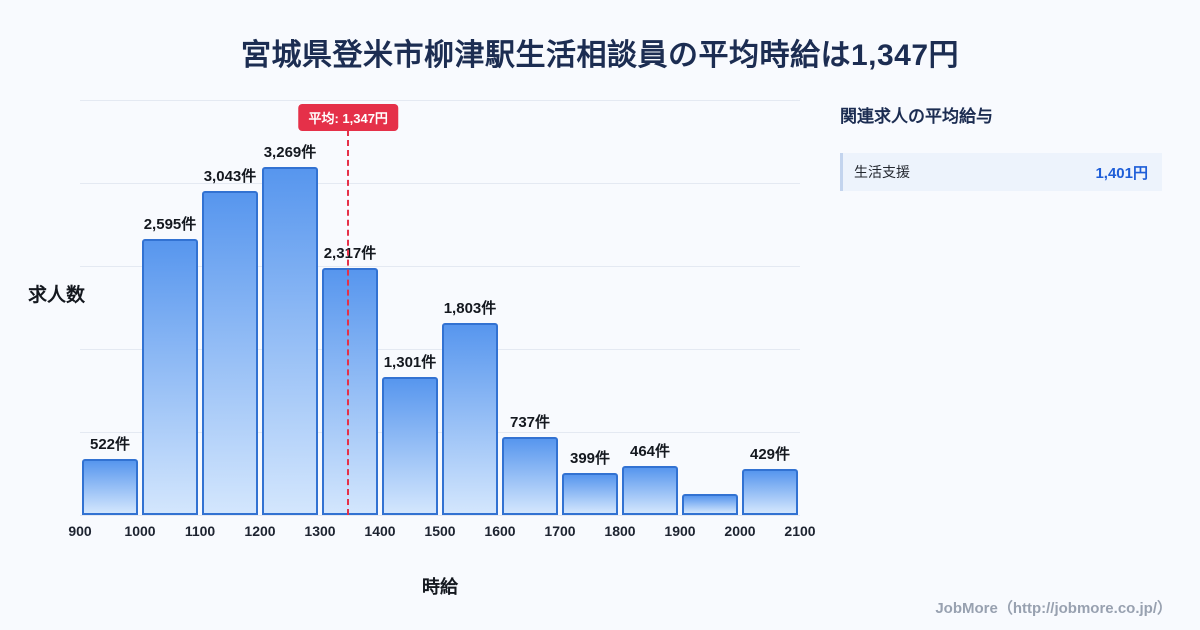  Describe the element at coordinates (680, 531) in the screenshot. I see `x-tick-label: 1900` at that location.